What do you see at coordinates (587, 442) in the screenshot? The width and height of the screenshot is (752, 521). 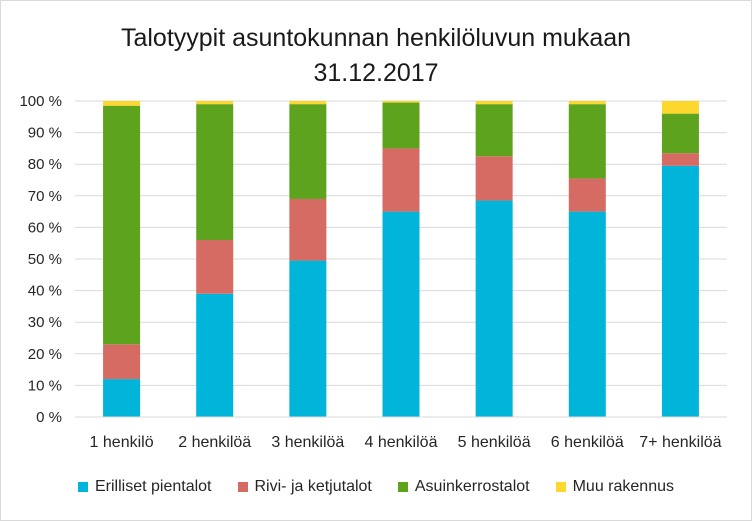 I see `x-category-label: 6 henkilöä` at bounding box center [587, 442].